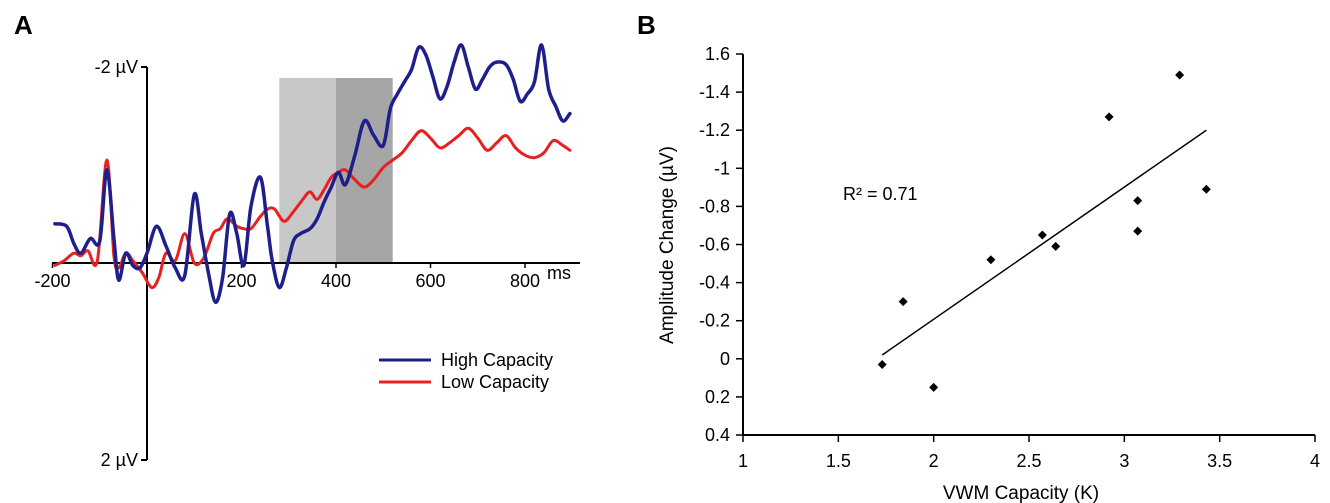 Image resolution: width=1330 pixels, height=503 pixels. I want to click on panel-a-letter: A, so click(23, 25).